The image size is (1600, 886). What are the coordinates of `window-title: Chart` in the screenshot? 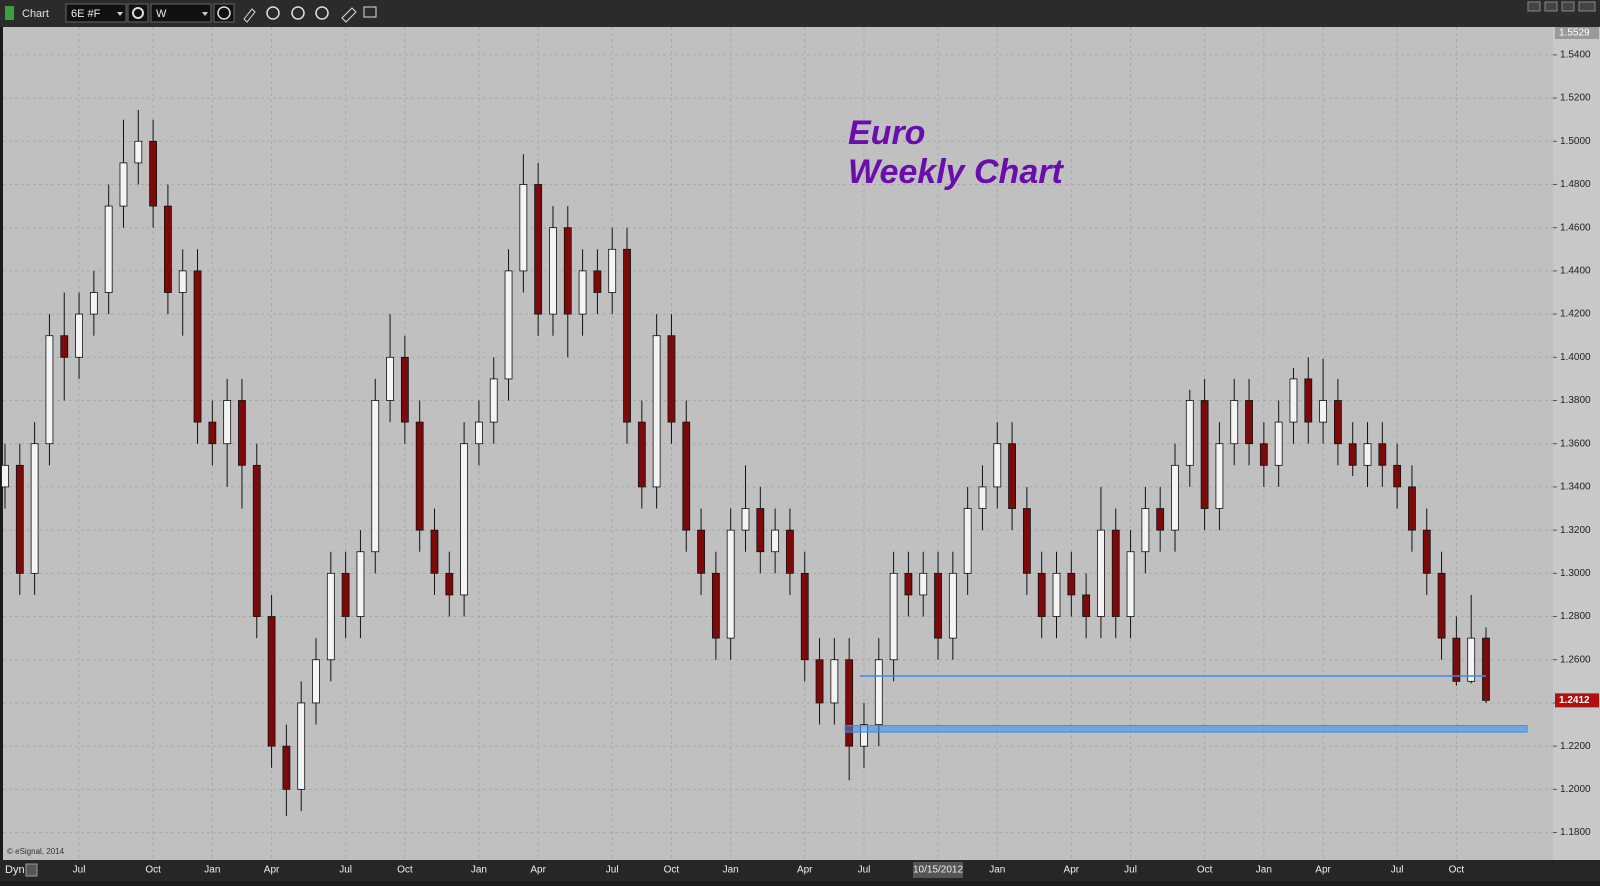 It's located at (35, 14).